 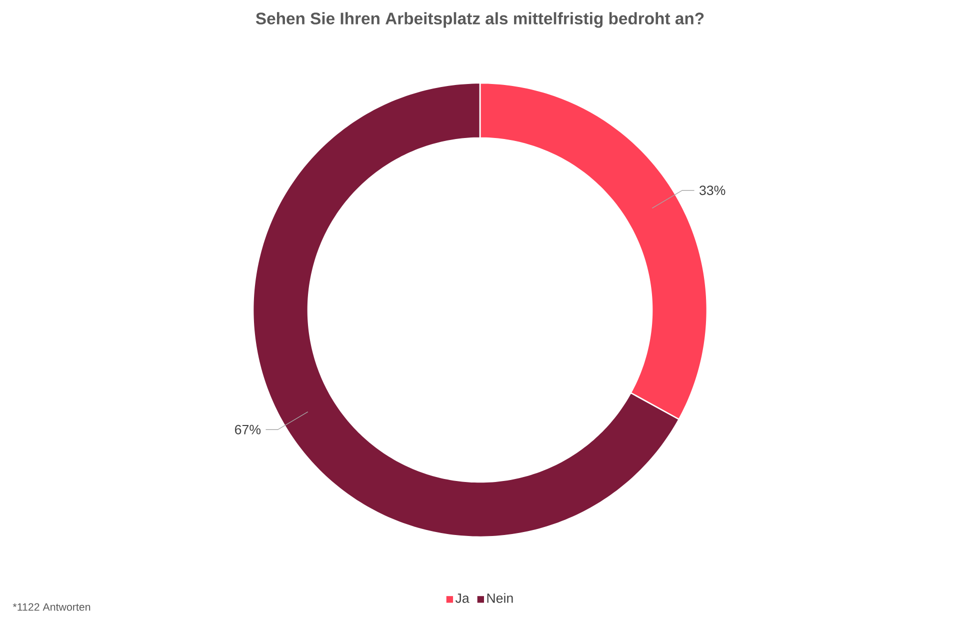 I want to click on legend-label: Nein, so click(x=500, y=598).